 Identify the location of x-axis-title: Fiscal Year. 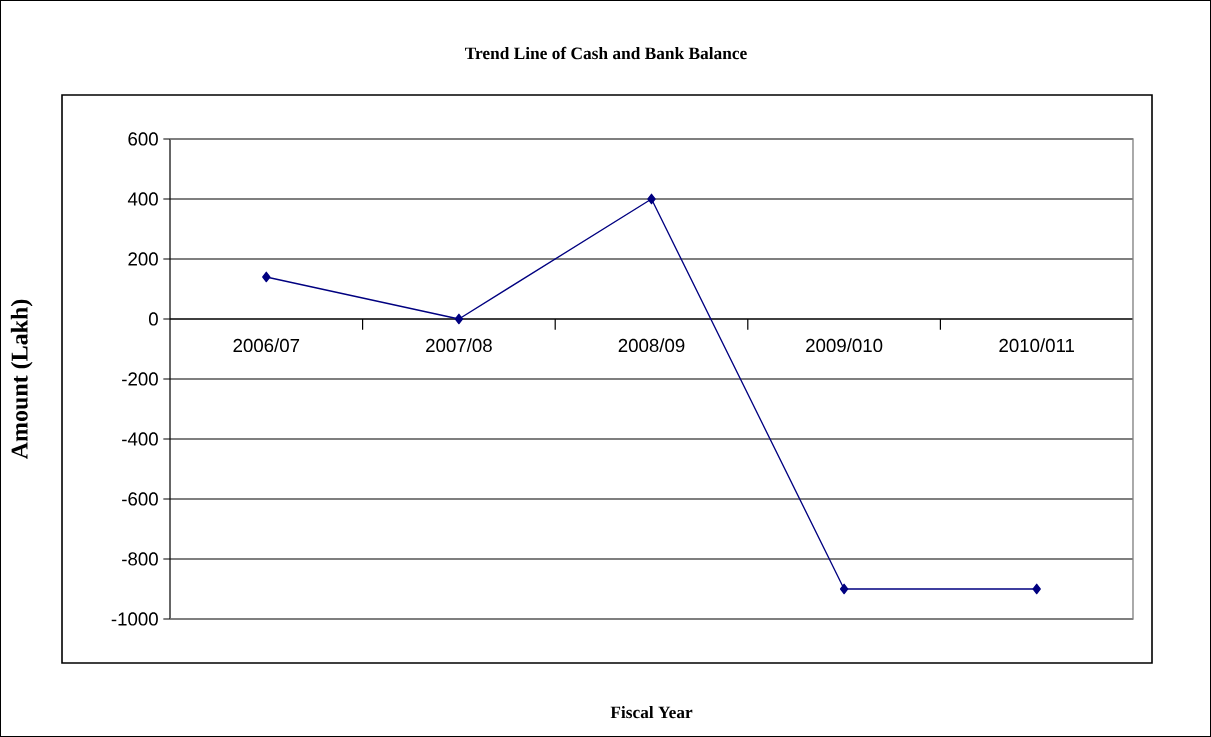
(651, 712).